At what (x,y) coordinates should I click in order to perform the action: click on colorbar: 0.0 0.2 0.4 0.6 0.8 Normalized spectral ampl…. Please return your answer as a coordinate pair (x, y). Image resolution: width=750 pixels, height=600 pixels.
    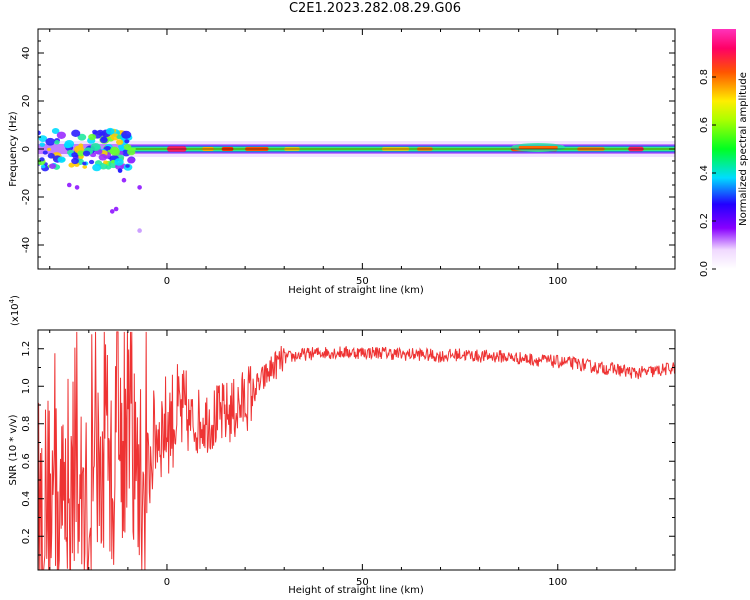
    Looking at the image, I should click on (724, 153).